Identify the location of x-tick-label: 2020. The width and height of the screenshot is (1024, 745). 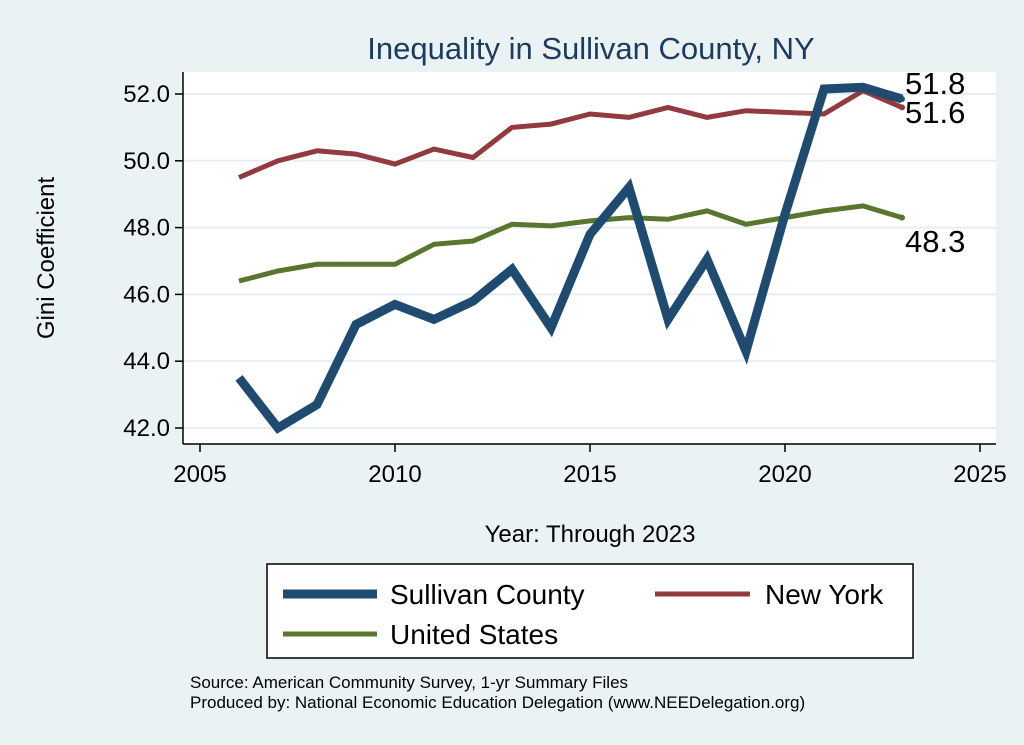
(784, 474).